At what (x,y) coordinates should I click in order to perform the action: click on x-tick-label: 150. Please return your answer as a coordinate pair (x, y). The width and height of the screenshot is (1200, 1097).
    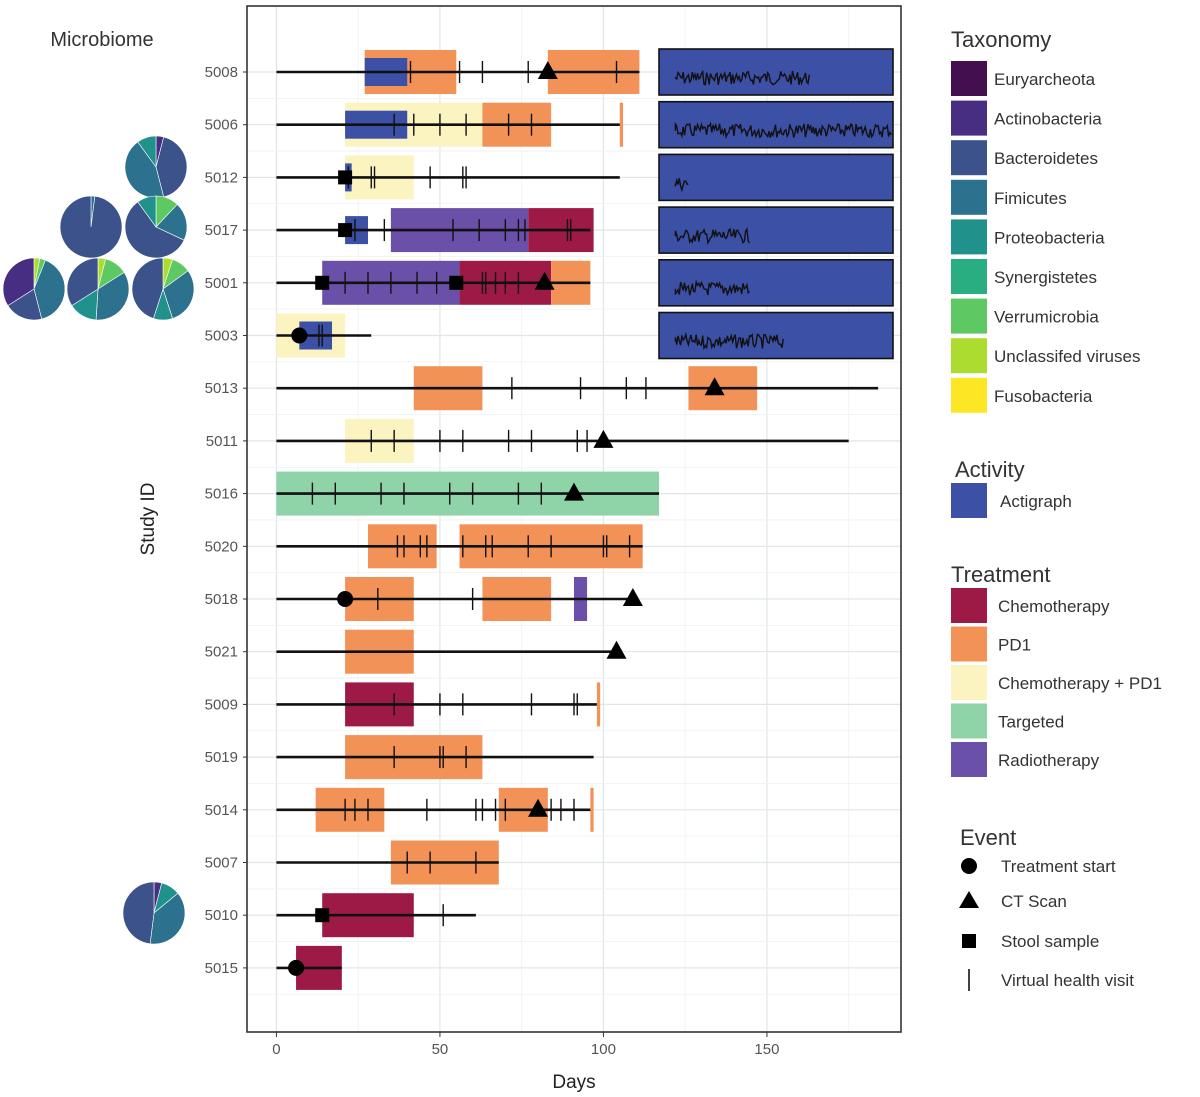
    Looking at the image, I should click on (766, 1049).